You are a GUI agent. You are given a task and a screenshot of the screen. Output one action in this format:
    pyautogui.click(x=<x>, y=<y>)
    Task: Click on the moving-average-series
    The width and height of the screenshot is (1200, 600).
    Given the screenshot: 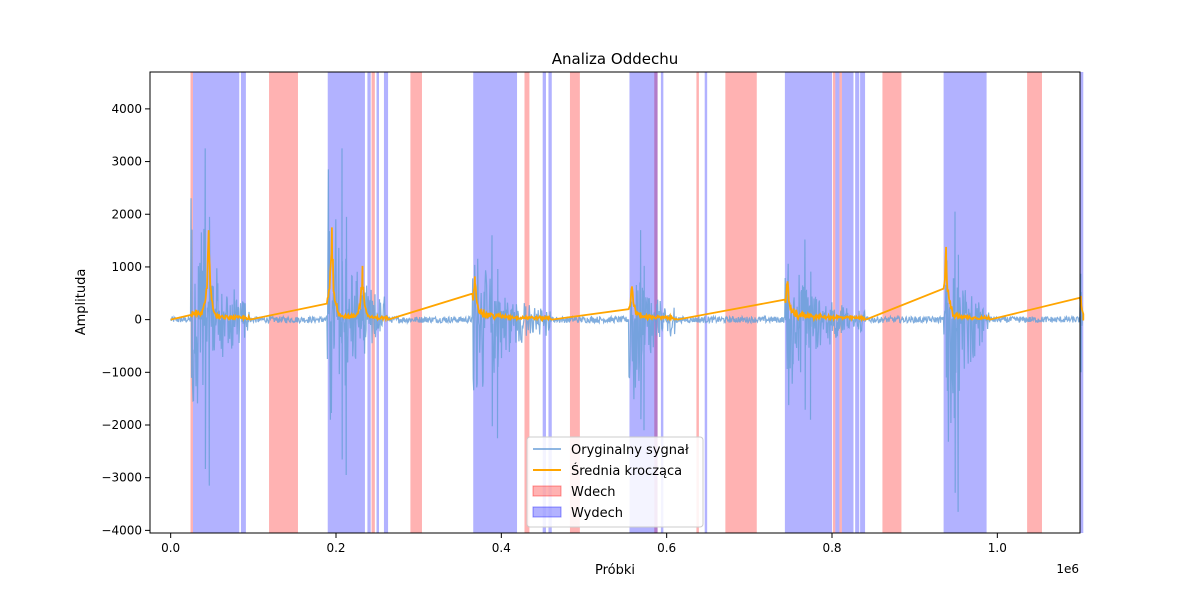 What is the action you would take?
    pyautogui.click(x=627, y=275)
    